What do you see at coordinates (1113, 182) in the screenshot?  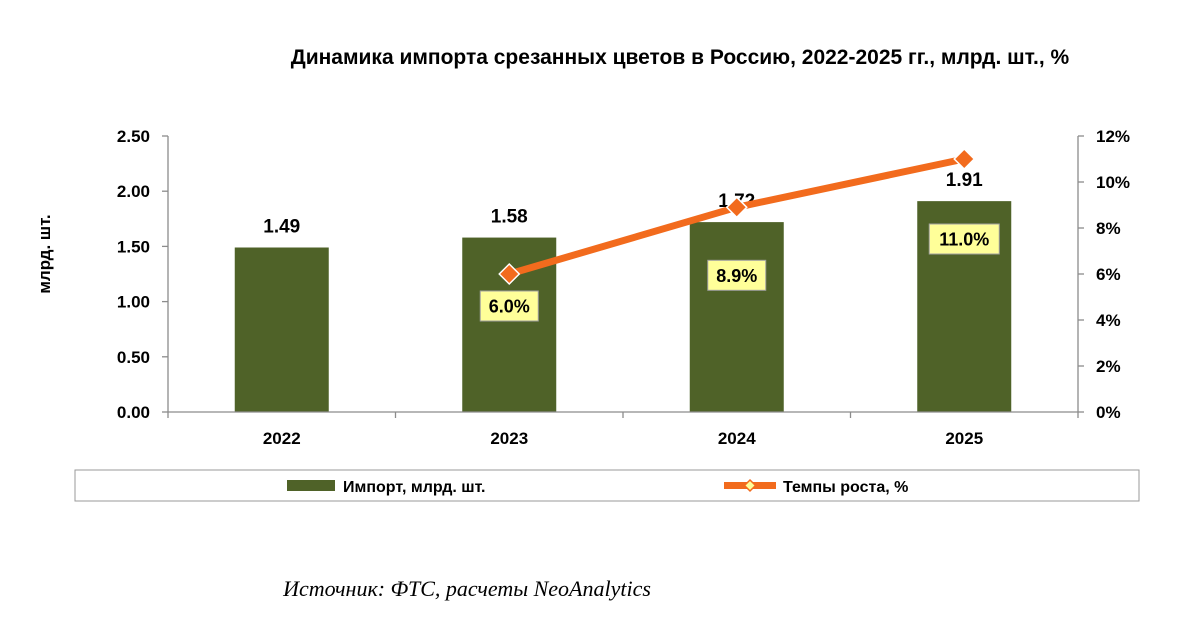 I see `y2-tick-label: 10%` at bounding box center [1113, 182].